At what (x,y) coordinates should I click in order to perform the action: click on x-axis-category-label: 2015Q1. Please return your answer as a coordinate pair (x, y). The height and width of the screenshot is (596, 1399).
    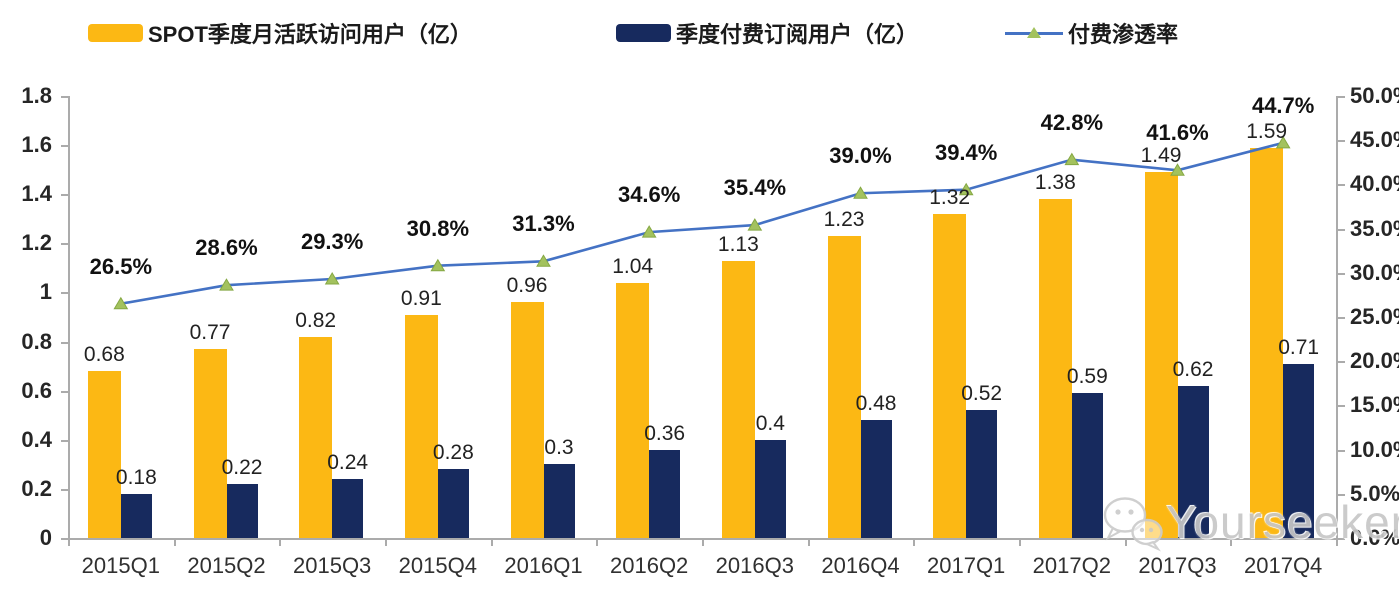
    Looking at the image, I should click on (120, 565).